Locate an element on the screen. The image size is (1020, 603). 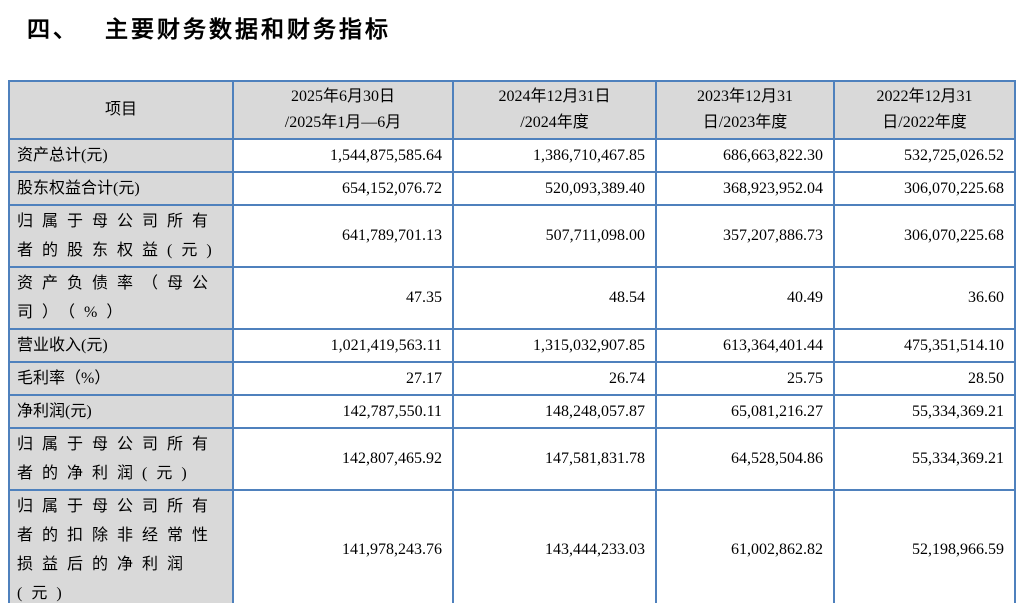
row-label: 毛利率（%） is located at coordinates (121, 378).